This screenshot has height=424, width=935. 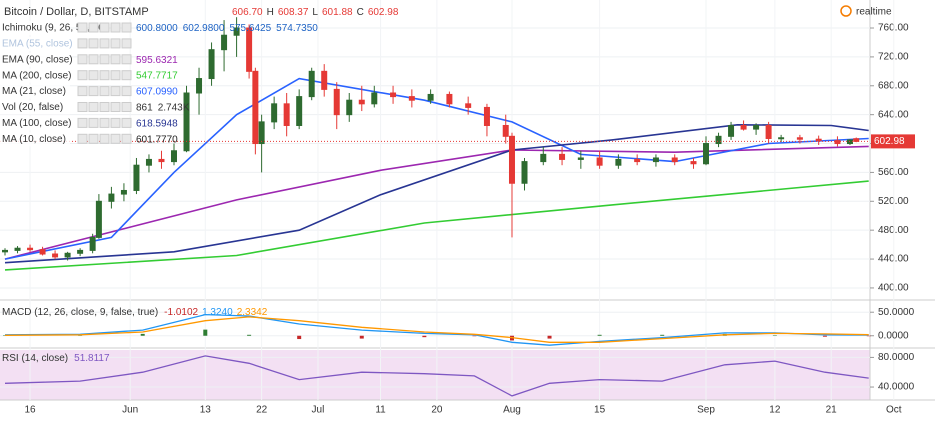 What do you see at coordinates (247, 12) in the screenshot?
I see `ohlc-part: 606.70` at bounding box center [247, 12].